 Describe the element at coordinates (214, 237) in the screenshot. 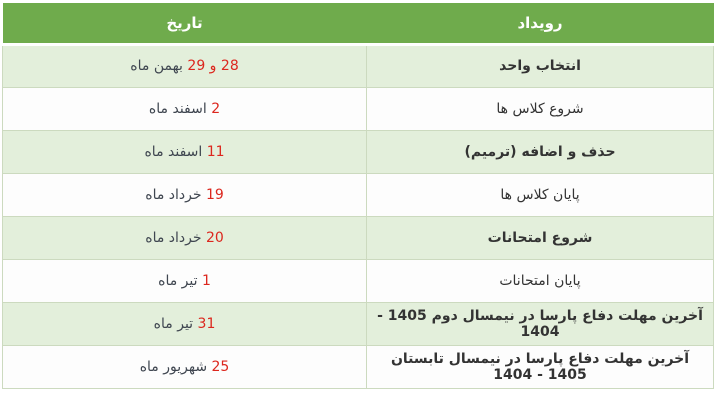

I see `date-number: 20` at that location.